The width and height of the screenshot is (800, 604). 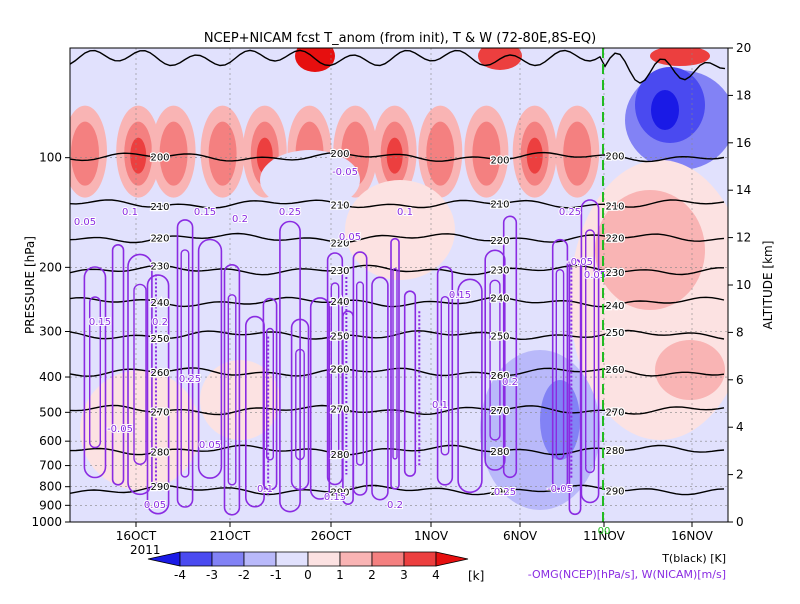 I want to click on init-marker-label: 00, so click(x=604, y=531).